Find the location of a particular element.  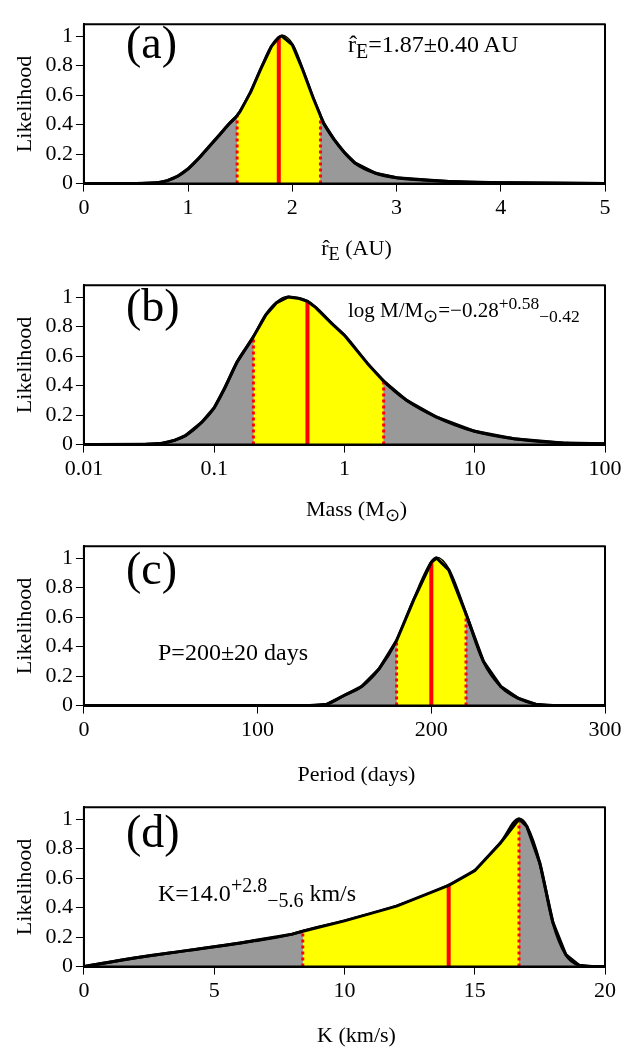

annotation: r̂$_{E}$=1.87±0.40 AU is located at coordinates (433, 46).